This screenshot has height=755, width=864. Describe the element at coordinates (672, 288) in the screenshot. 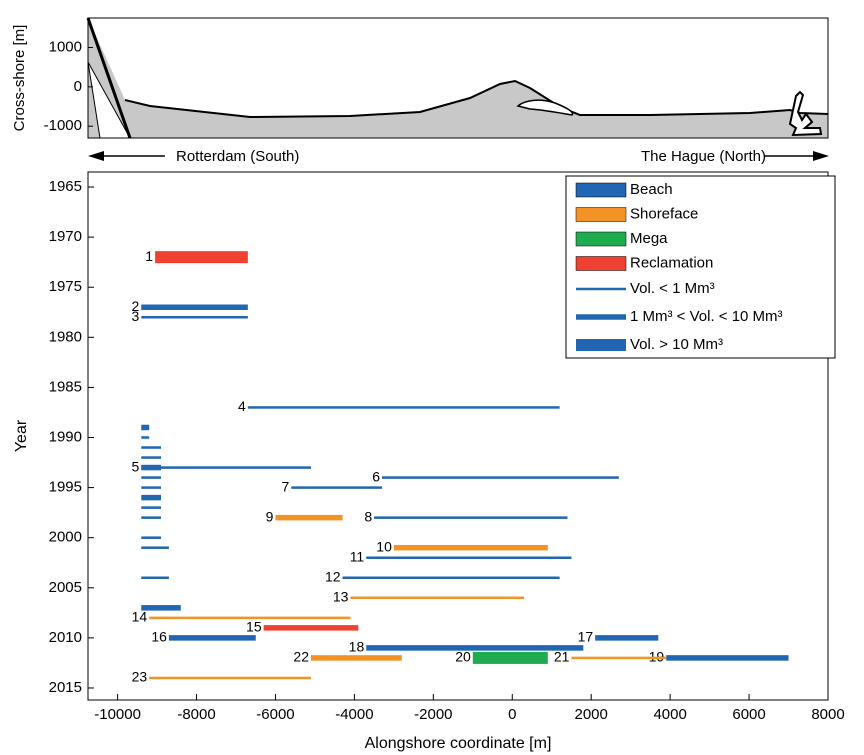

I see `legend-label: Vol. < 1 Mm³` at that location.